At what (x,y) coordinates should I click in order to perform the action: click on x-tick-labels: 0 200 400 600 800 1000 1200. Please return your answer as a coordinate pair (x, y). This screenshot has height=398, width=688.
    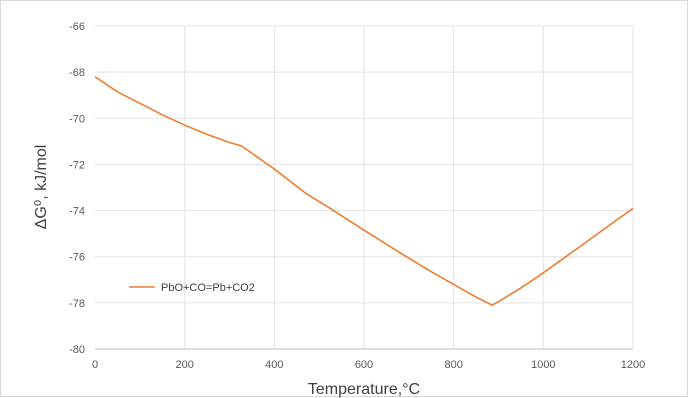
    Looking at the image, I should click on (368, 365).